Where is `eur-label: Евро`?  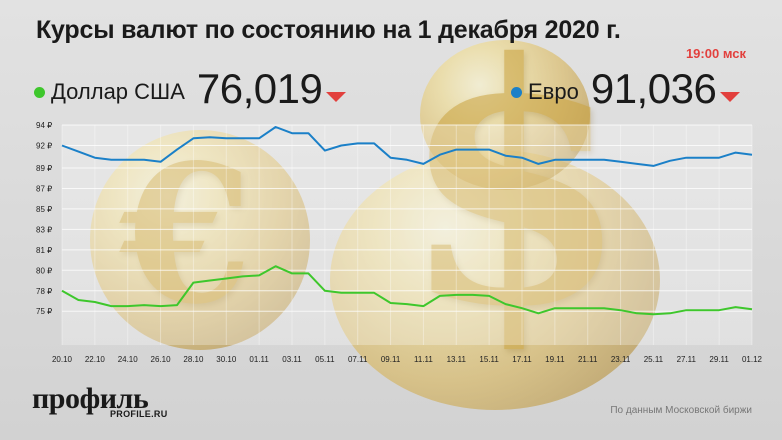 eur-label: Евро is located at coordinates (553, 91).